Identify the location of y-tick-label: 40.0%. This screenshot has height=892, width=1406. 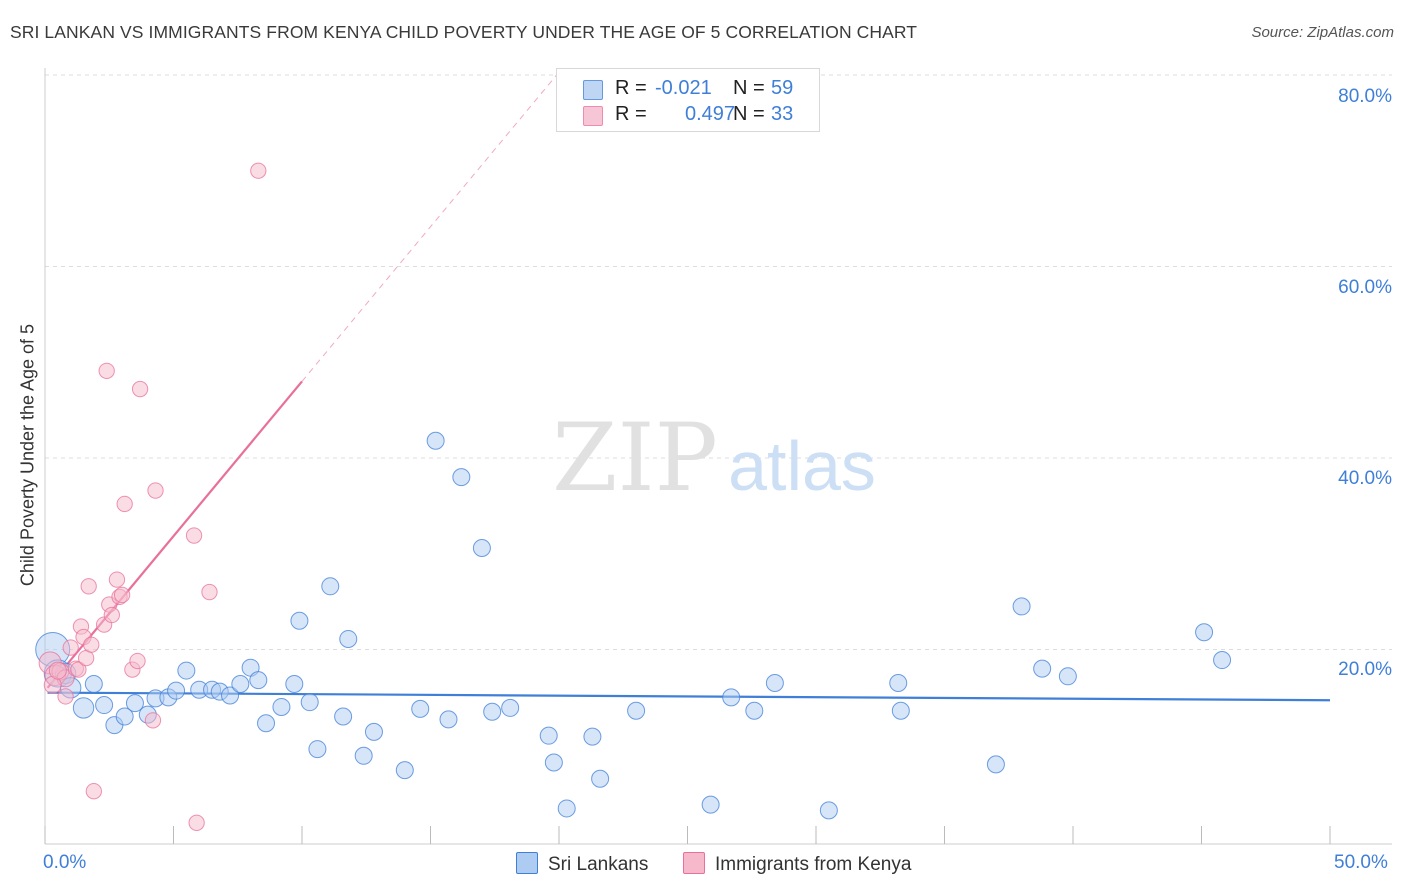
(1365, 478).